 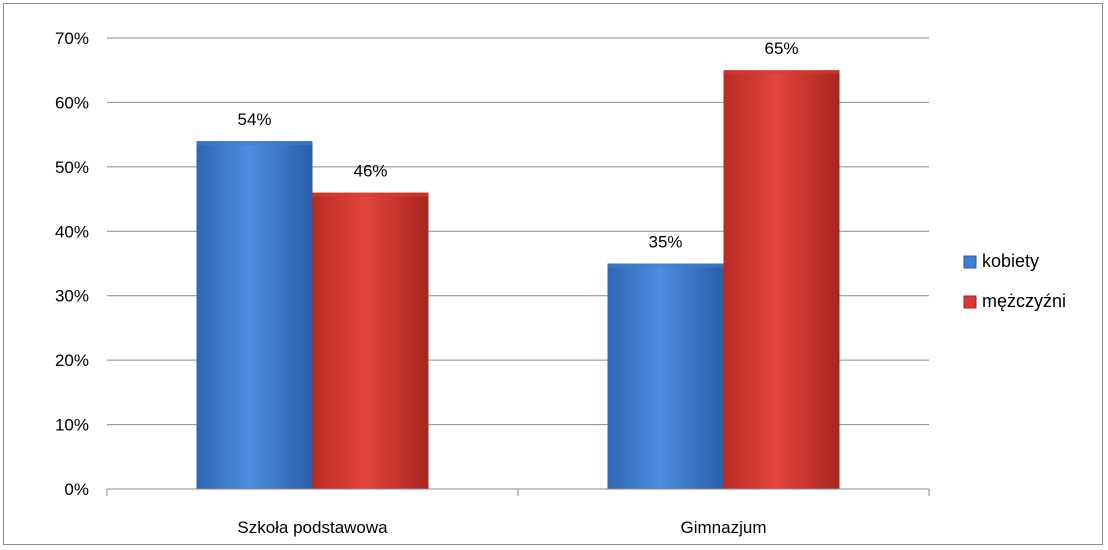 What do you see at coordinates (72, 102) in the screenshot?
I see `y-tick-label: 60%` at bounding box center [72, 102].